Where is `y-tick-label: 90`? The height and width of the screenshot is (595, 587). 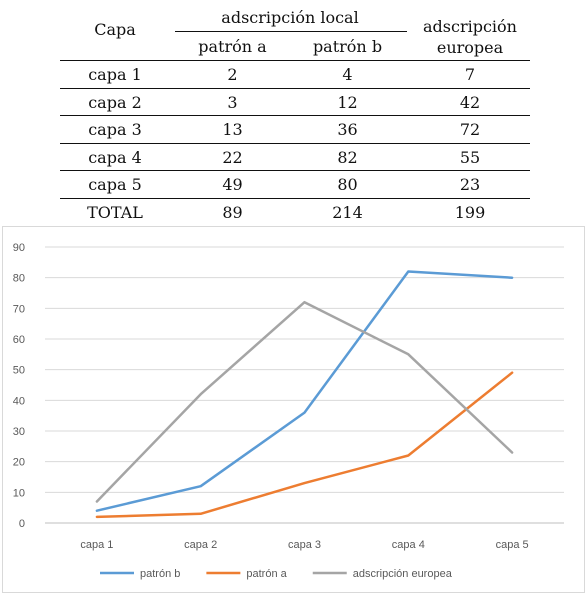
y-tick-label: 90 is located at coordinates (19, 248).